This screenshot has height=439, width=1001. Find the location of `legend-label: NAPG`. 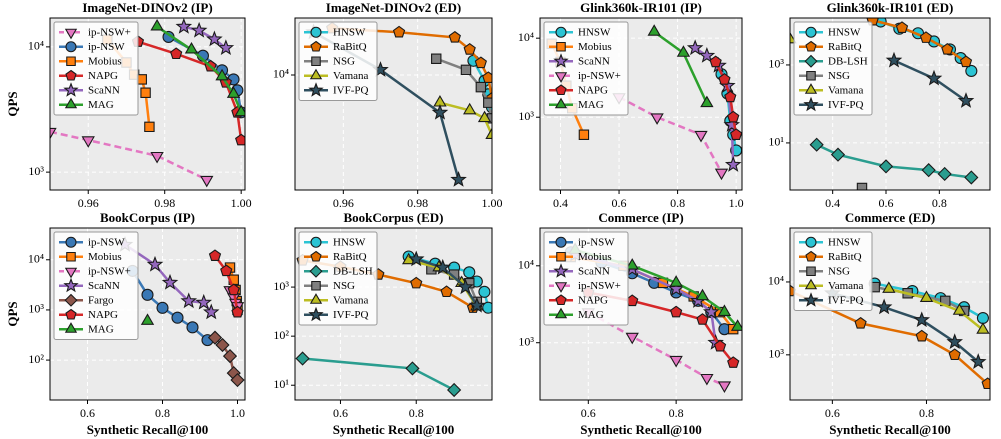

legend-label: NAPG is located at coordinates (593, 90).